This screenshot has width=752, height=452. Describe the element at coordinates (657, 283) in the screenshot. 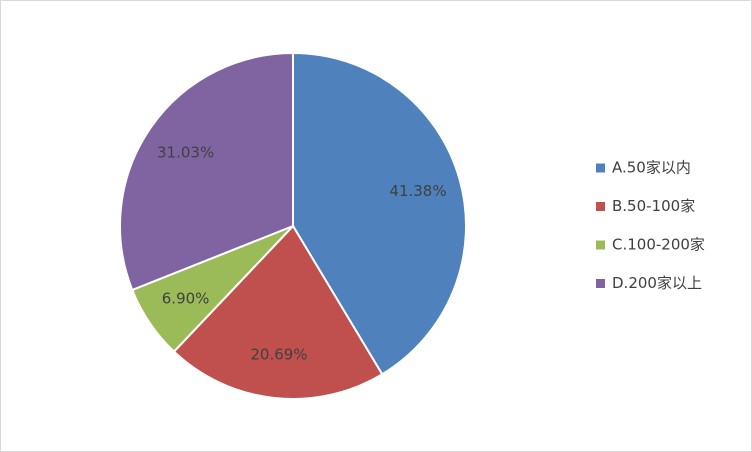

I see `legend-label: D.200家以上` at that location.